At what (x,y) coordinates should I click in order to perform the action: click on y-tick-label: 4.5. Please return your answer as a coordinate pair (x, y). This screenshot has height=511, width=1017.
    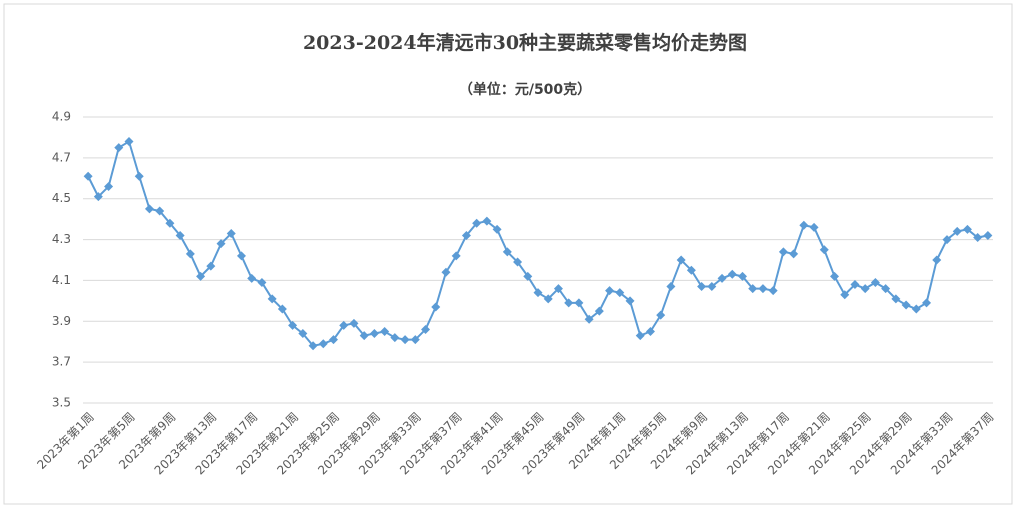
    Looking at the image, I should click on (61, 198).